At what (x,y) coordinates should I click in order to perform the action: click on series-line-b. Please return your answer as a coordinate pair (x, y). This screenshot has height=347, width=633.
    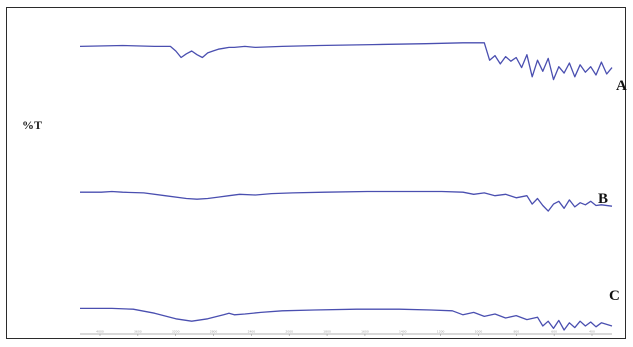
    Looking at the image, I should click on (346, 201).